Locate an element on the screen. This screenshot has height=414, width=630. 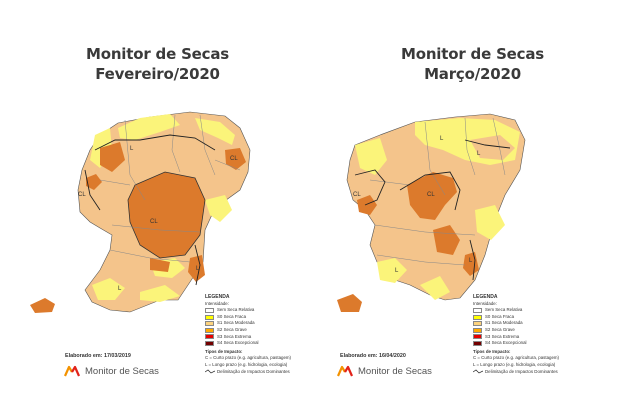
region-s0-east2 is located at coordinates (492, 147).